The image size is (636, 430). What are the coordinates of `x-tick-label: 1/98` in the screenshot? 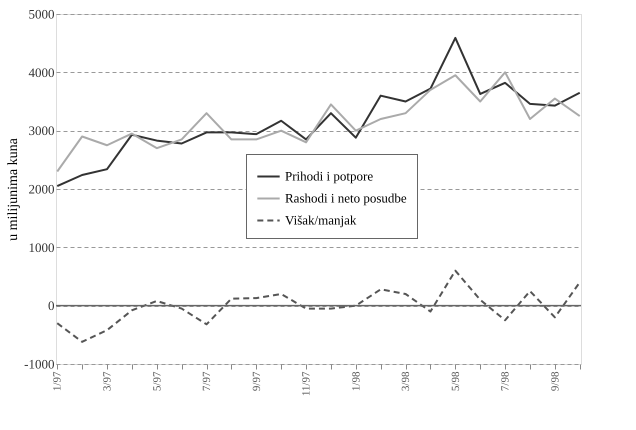 It's located at (356, 381).